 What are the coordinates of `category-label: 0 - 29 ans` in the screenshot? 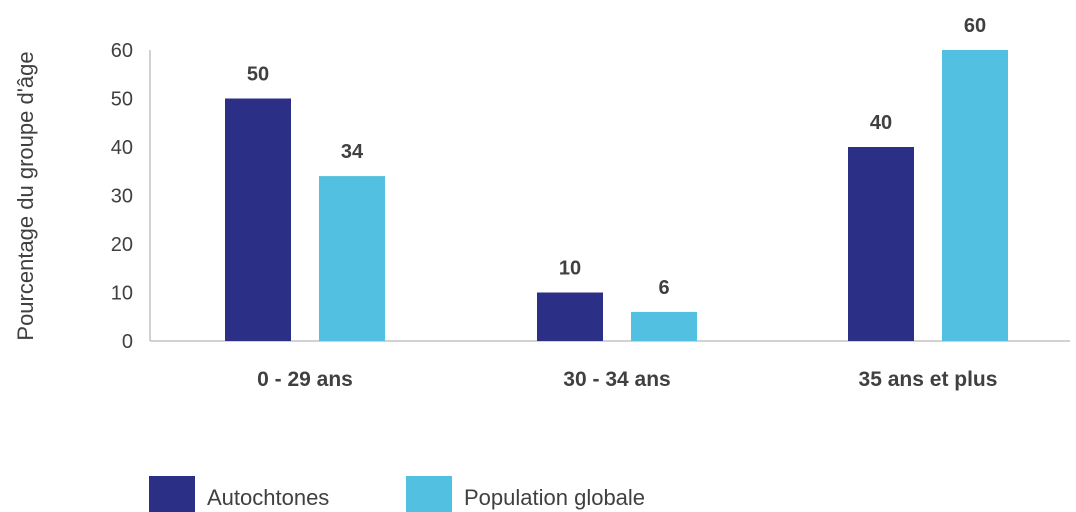 It's located at (305, 379).